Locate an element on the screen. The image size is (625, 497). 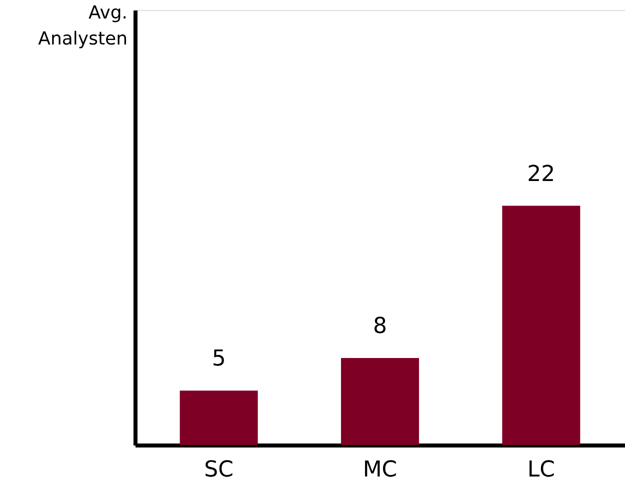
x-tick-label: LC is located at coordinates (541, 470).